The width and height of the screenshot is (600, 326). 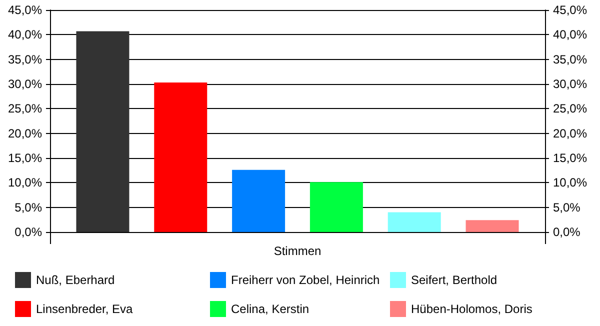 What do you see at coordinates (75, 280) in the screenshot?
I see `legend-label: Nuß, Eberhard` at bounding box center [75, 280].